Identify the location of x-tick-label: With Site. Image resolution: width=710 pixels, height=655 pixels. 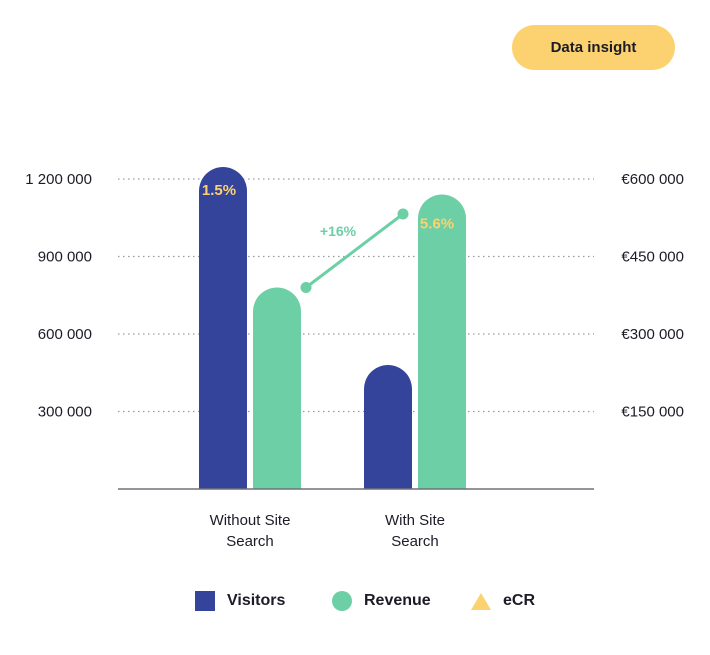
(415, 520).